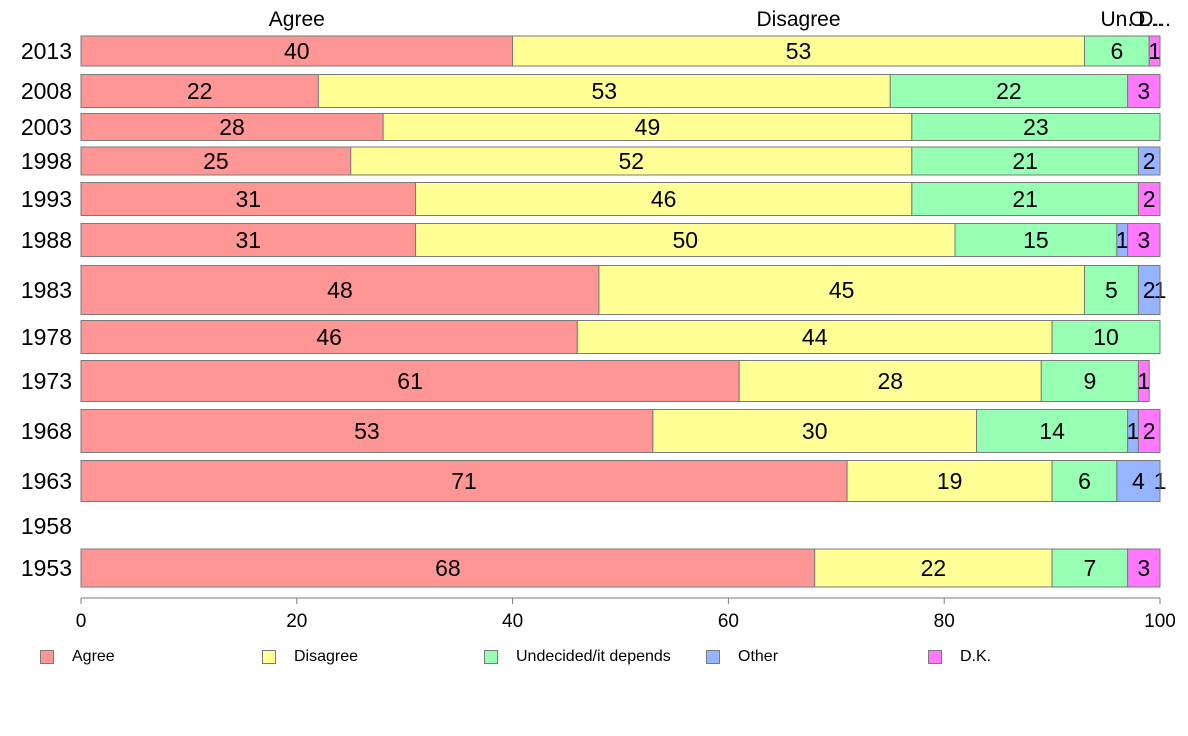 This screenshot has height=736, width=1188. Describe the element at coordinates (46, 568) in the screenshot. I see `year-label: 1953` at that location.